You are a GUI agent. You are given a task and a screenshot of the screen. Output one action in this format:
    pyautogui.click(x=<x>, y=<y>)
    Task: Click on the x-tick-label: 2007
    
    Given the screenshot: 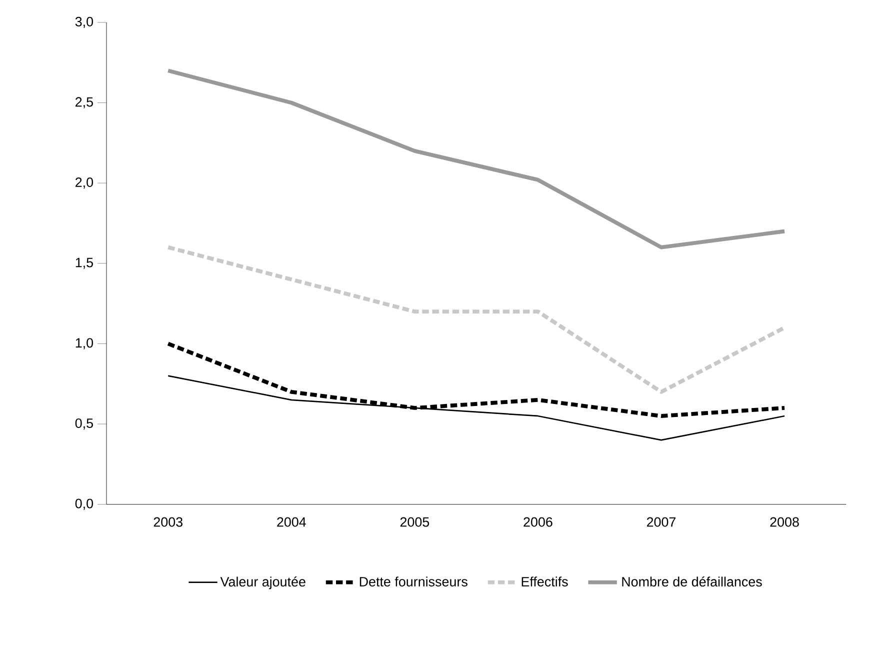 What is the action you would take?
    pyautogui.click(x=661, y=522)
    